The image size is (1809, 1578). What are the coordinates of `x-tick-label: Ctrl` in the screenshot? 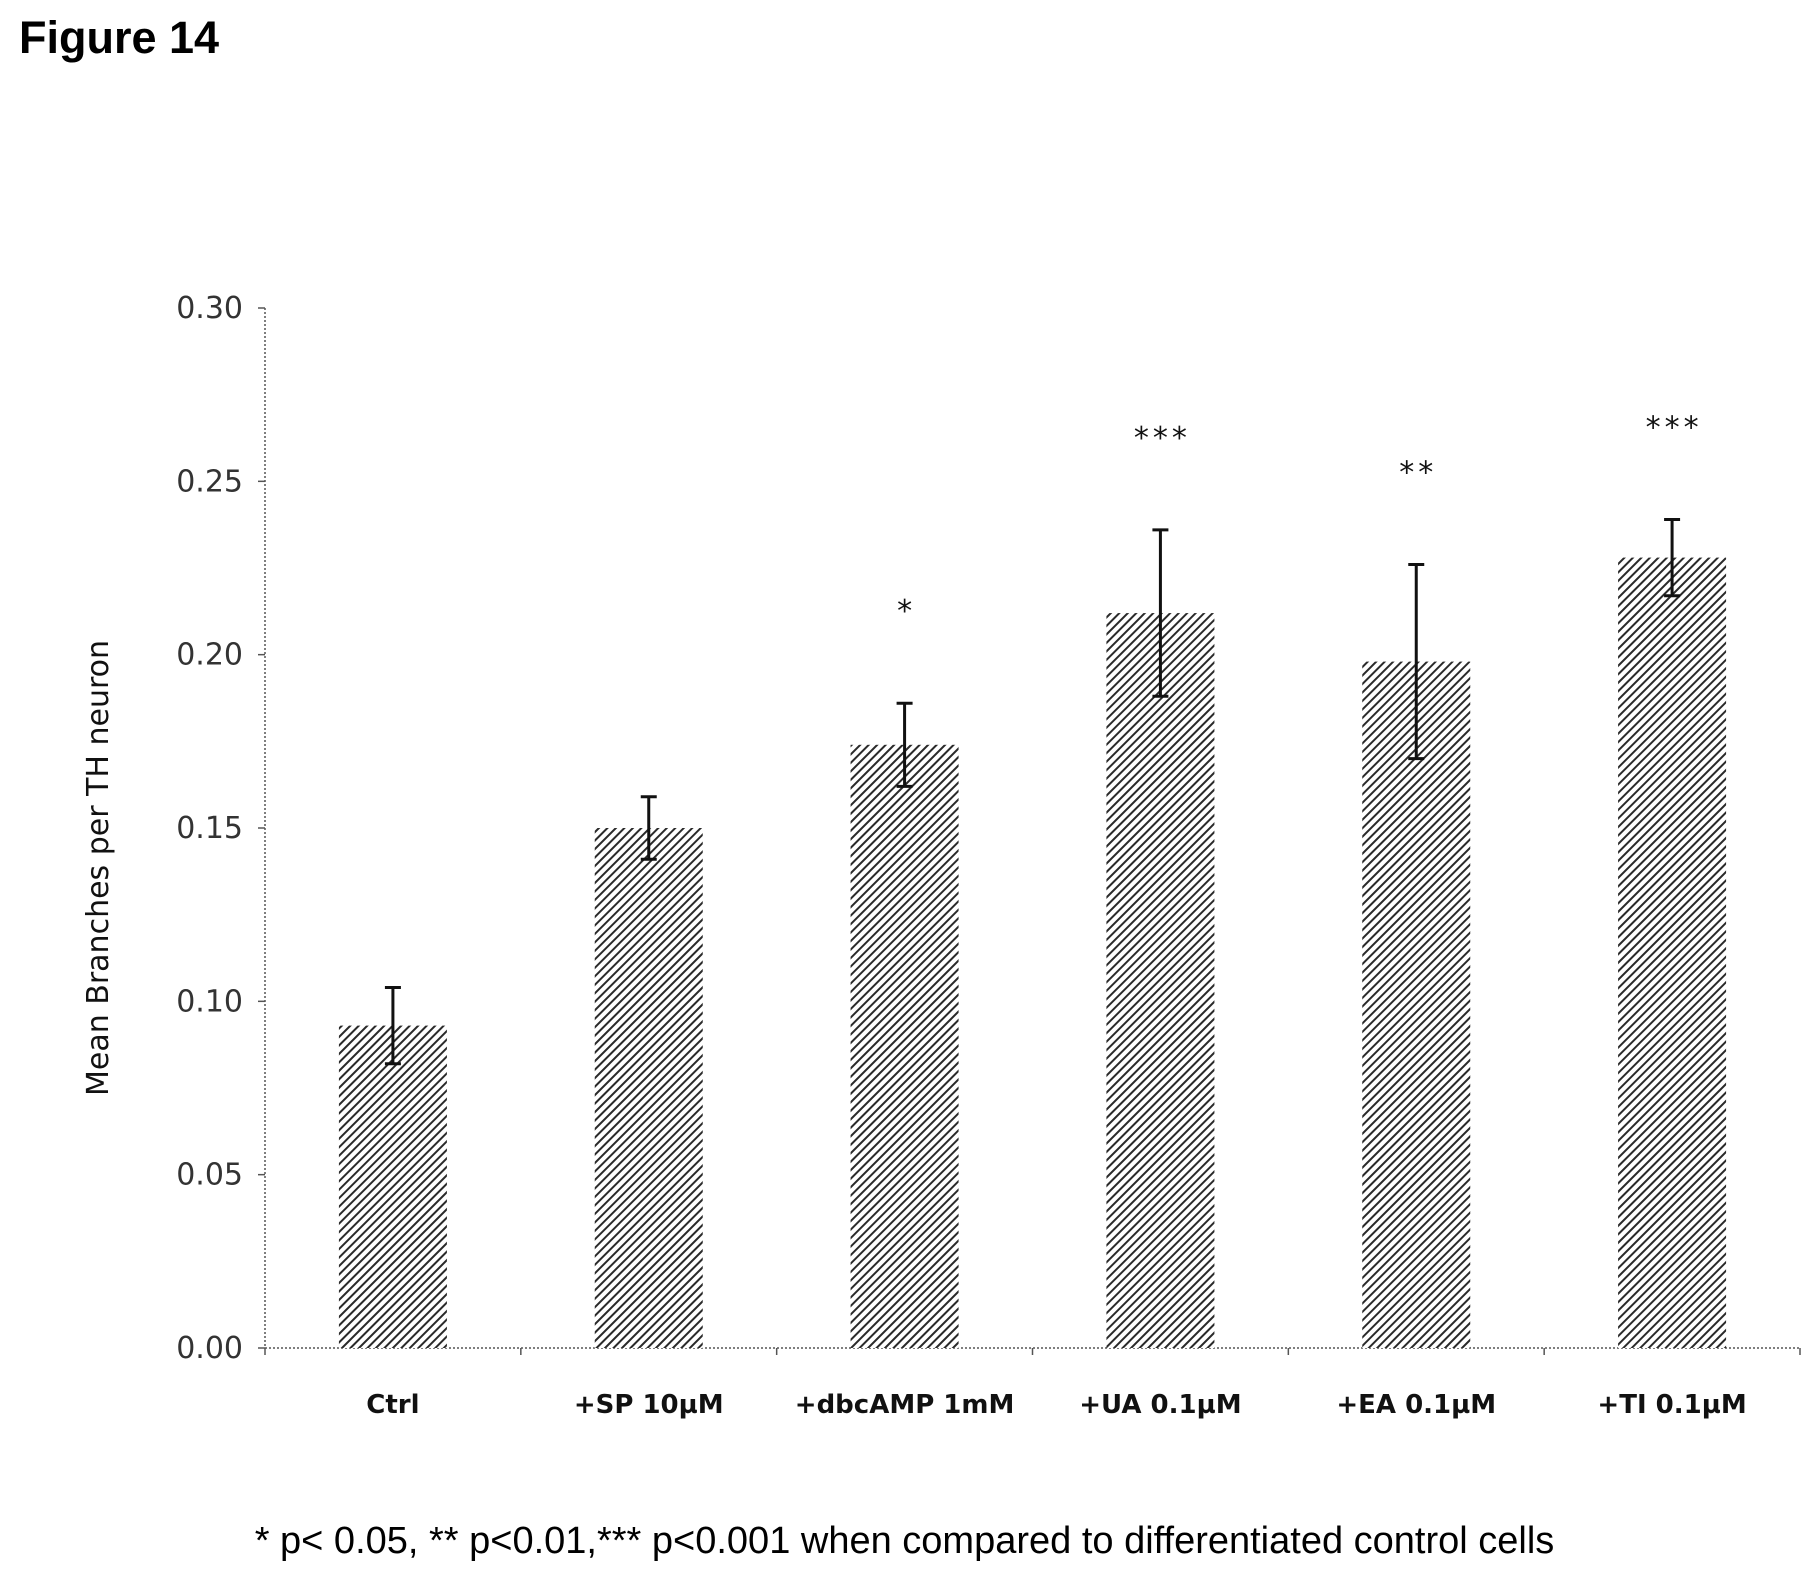 It's located at (392, 1405).